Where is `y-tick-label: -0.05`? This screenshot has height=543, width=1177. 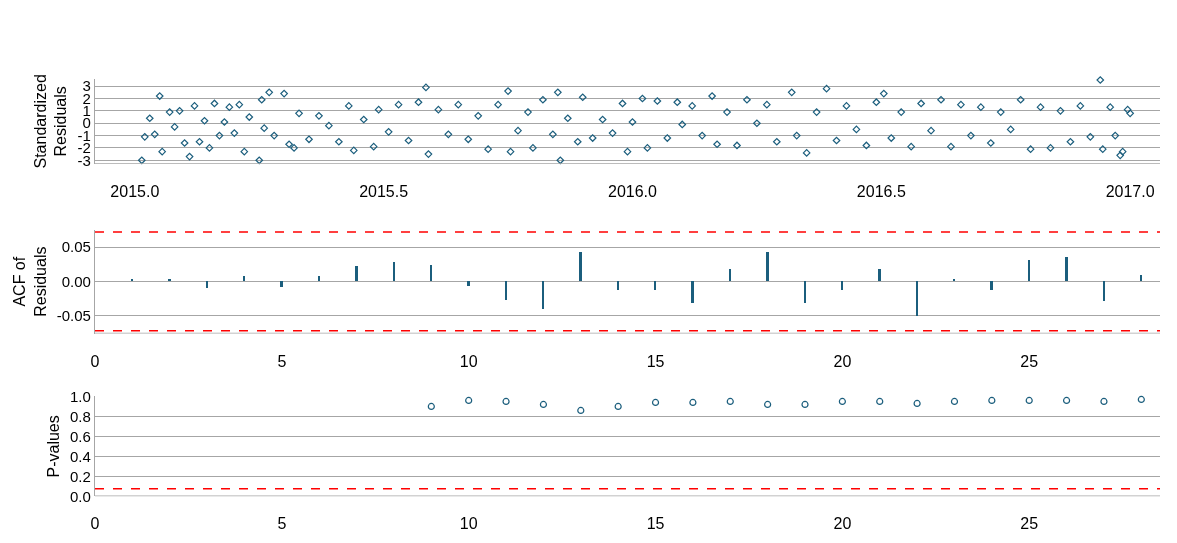
y-tick-label: -0.05 is located at coordinates (73, 315).